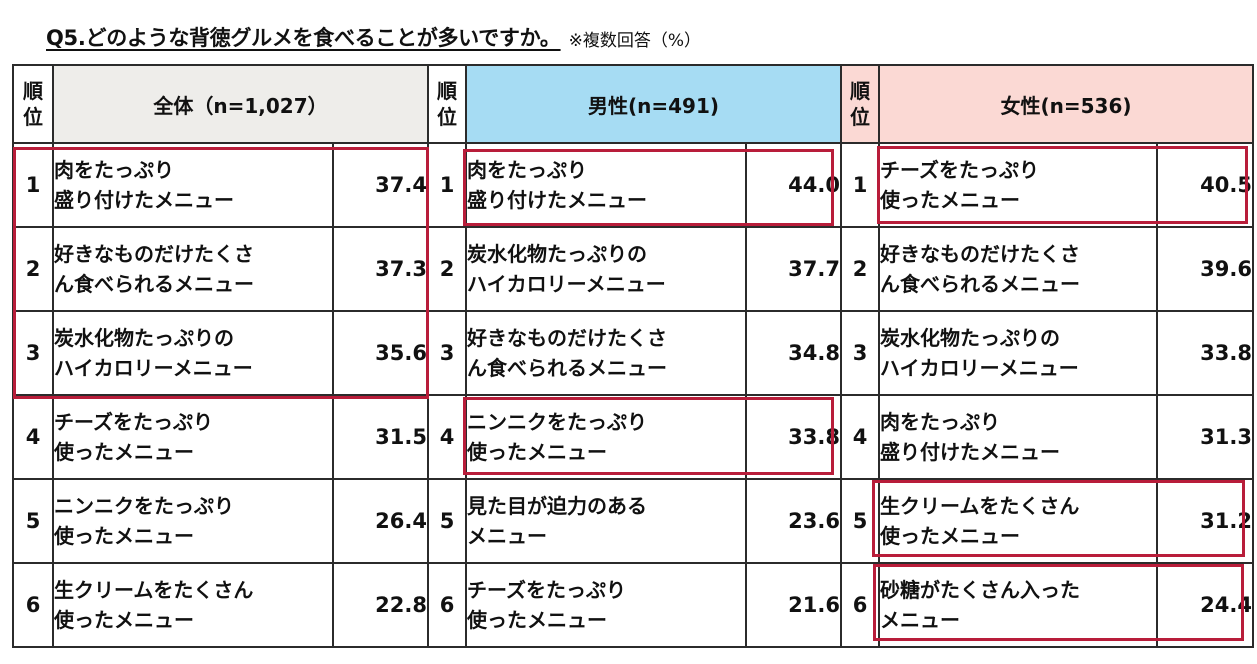 The image size is (1257, 664). I want to click on male-value-cell: 21.6, so click(793, 605).